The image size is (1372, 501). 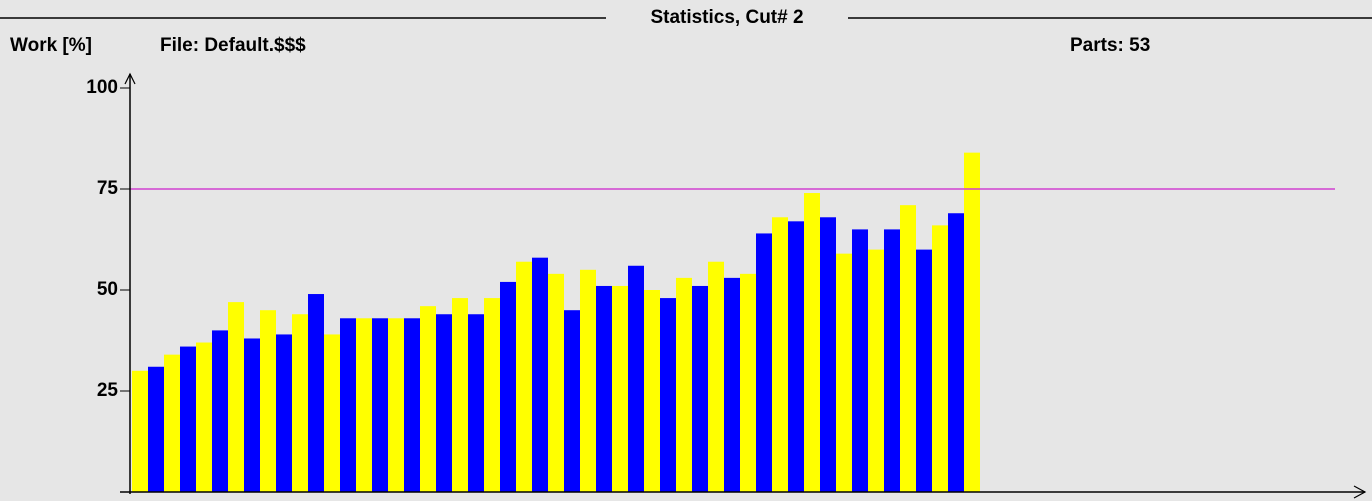 What do you see at coordinates (51, 45) in the screenshot?
I see `y-axis-label: Work [%]` at bounding box center [51, 45].